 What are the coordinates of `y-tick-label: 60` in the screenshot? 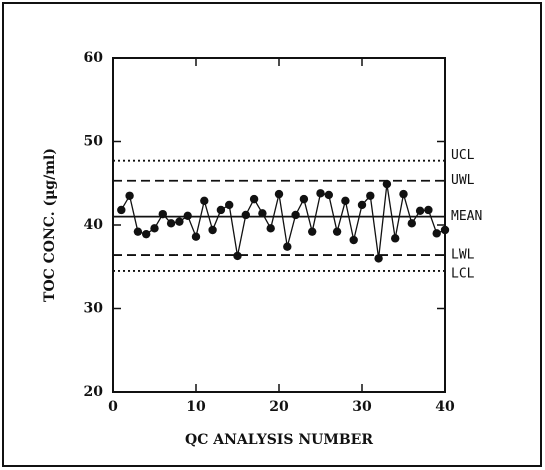 It's located at (94, 58).